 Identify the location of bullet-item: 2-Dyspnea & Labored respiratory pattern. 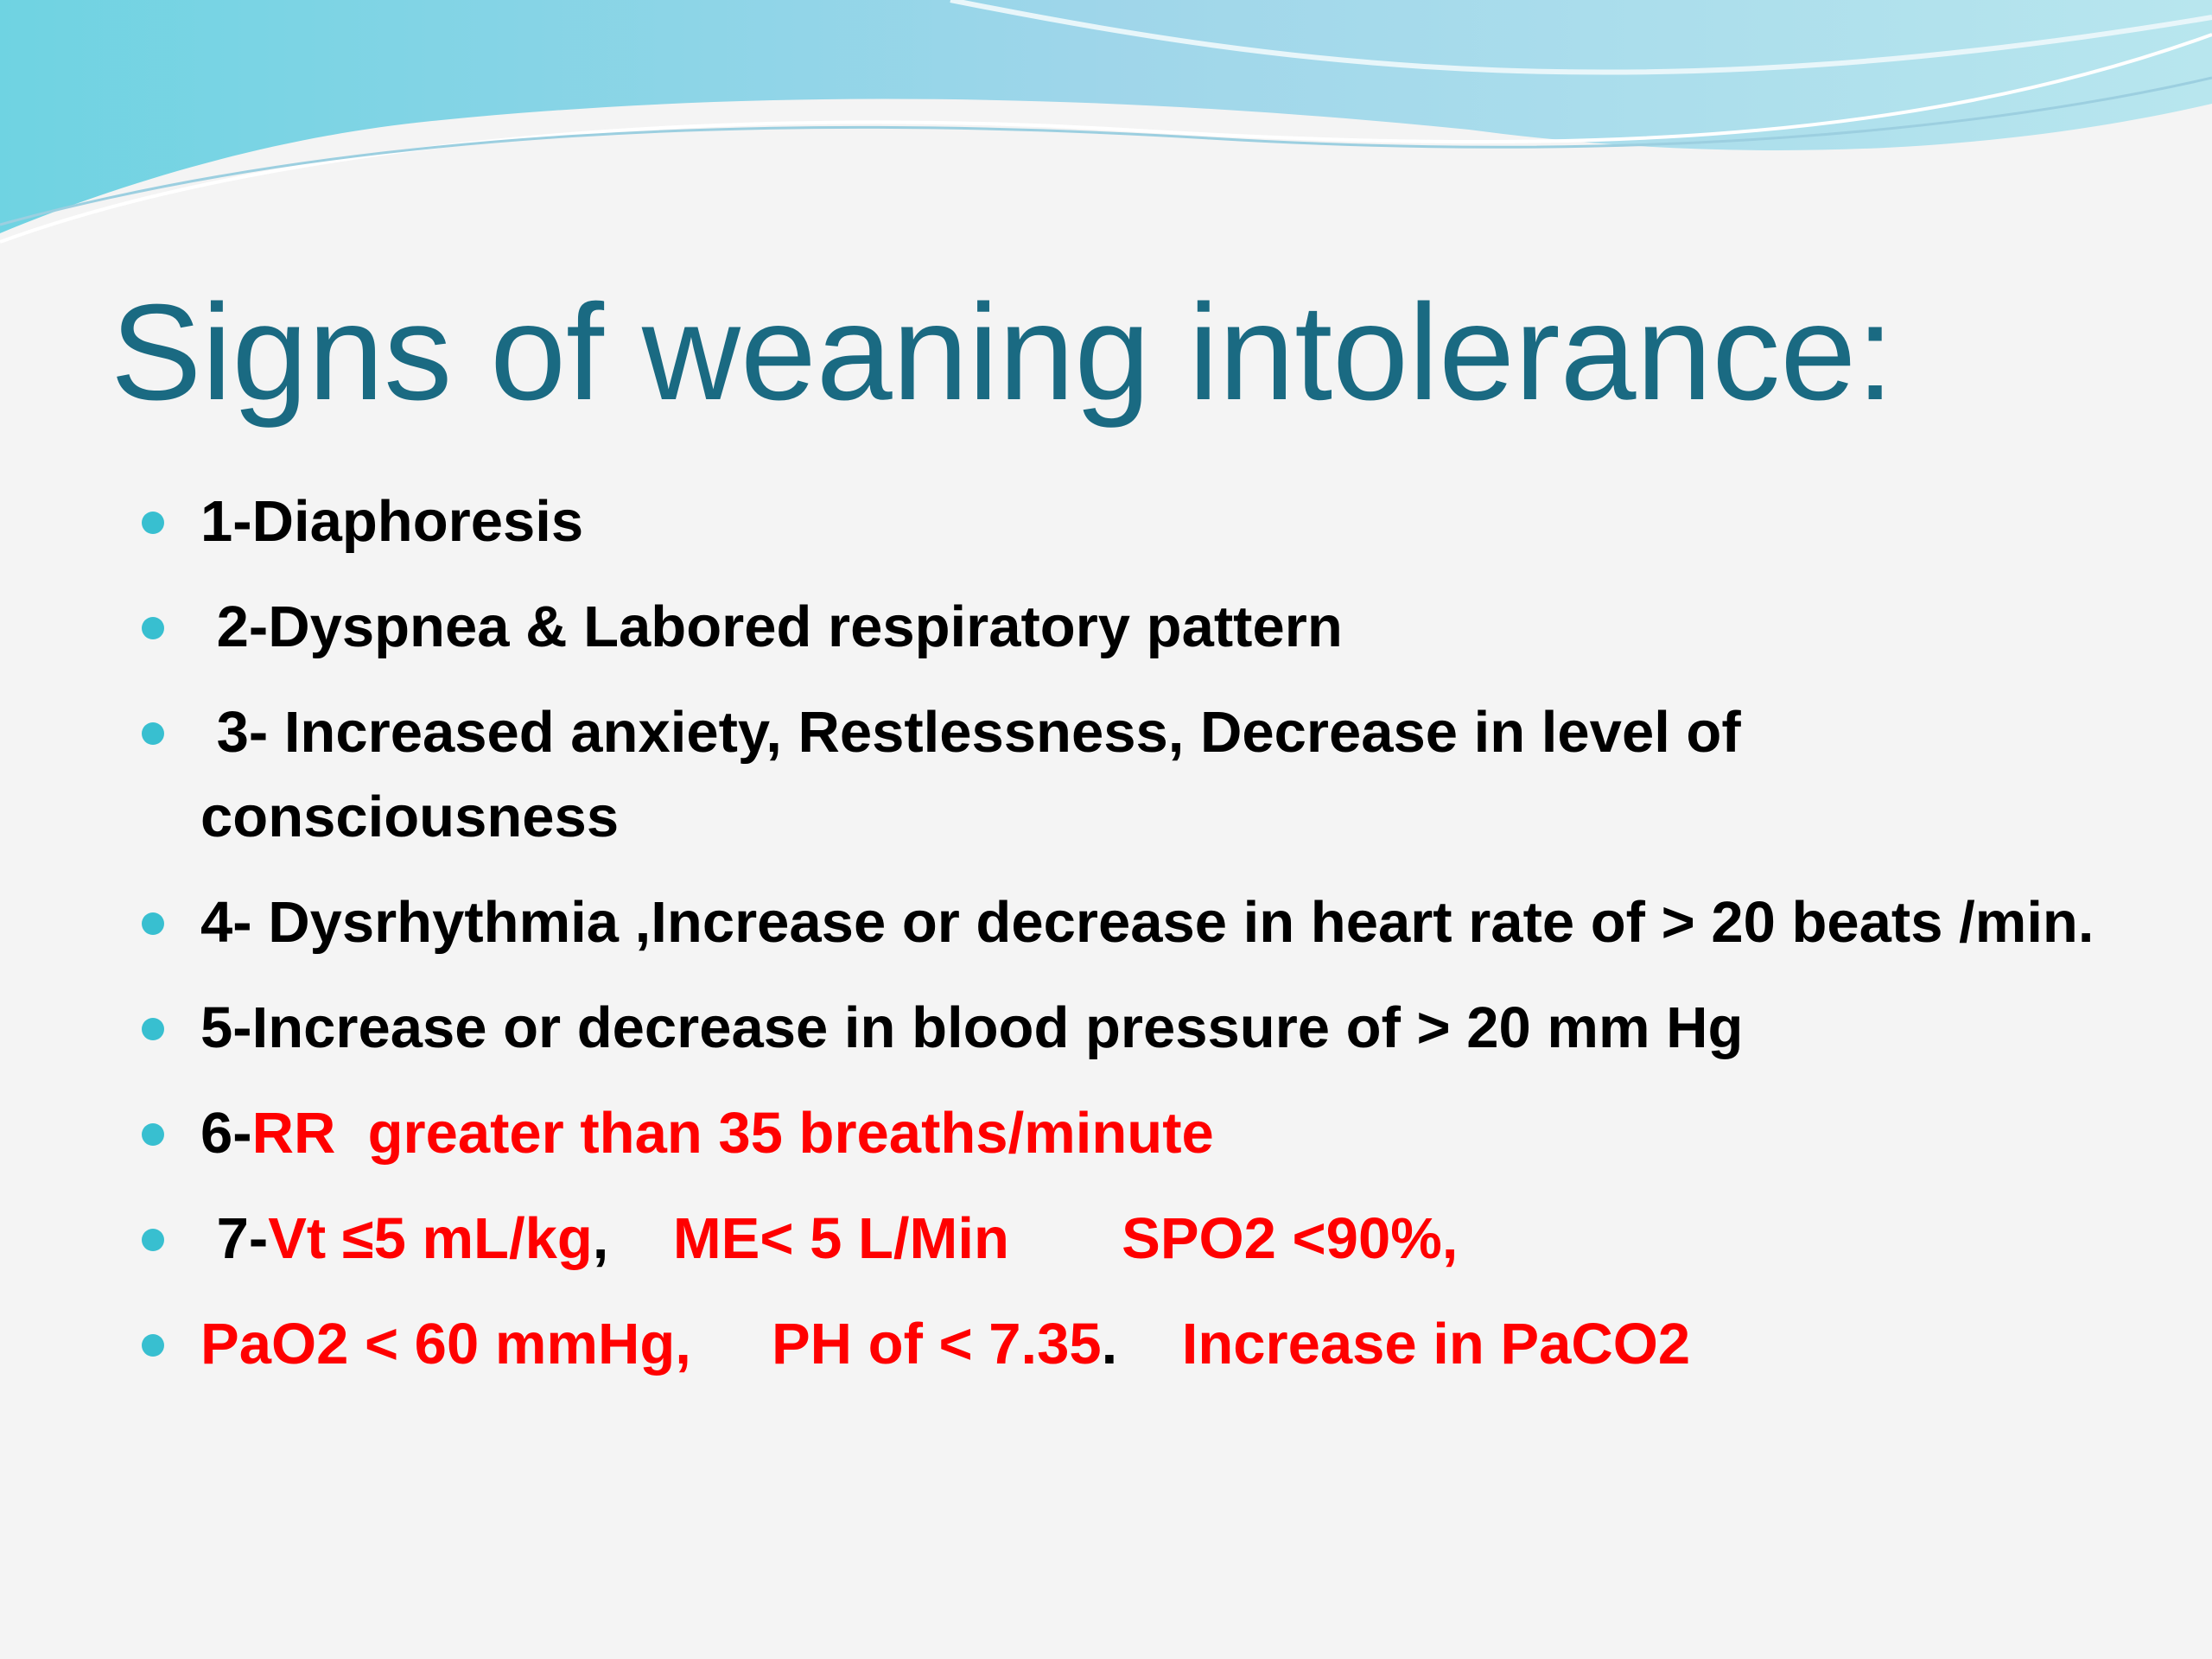
(1121, 627).